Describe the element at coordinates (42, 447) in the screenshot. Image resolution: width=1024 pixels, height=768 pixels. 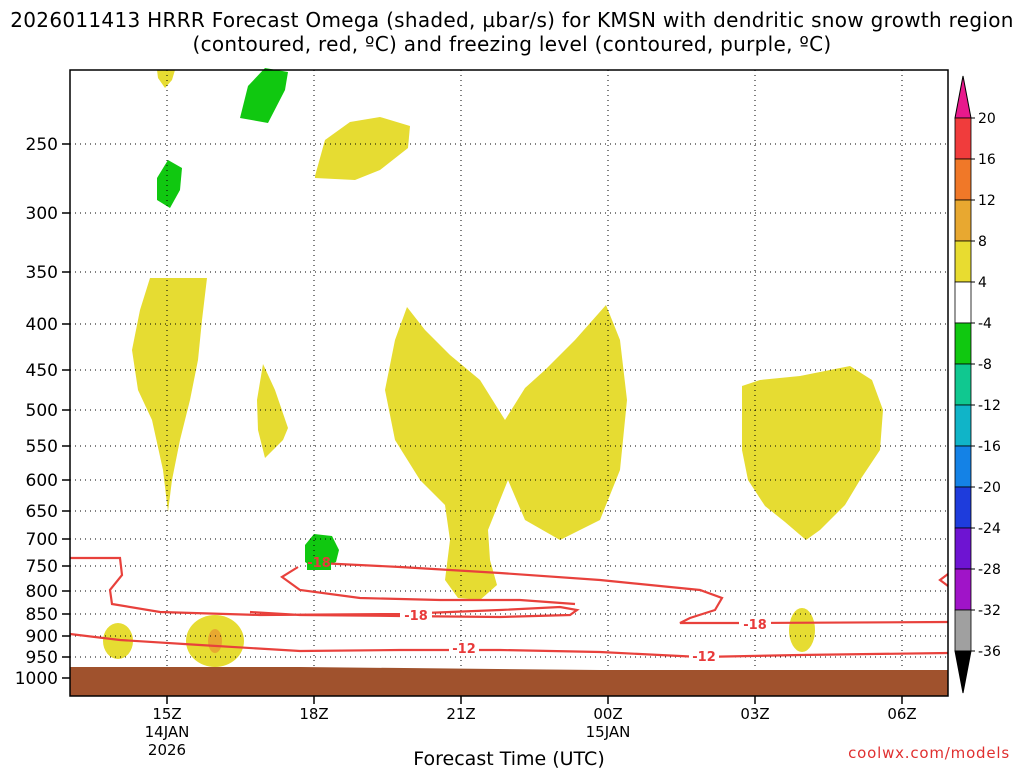
I see `y-tick-label: 550` at that location.